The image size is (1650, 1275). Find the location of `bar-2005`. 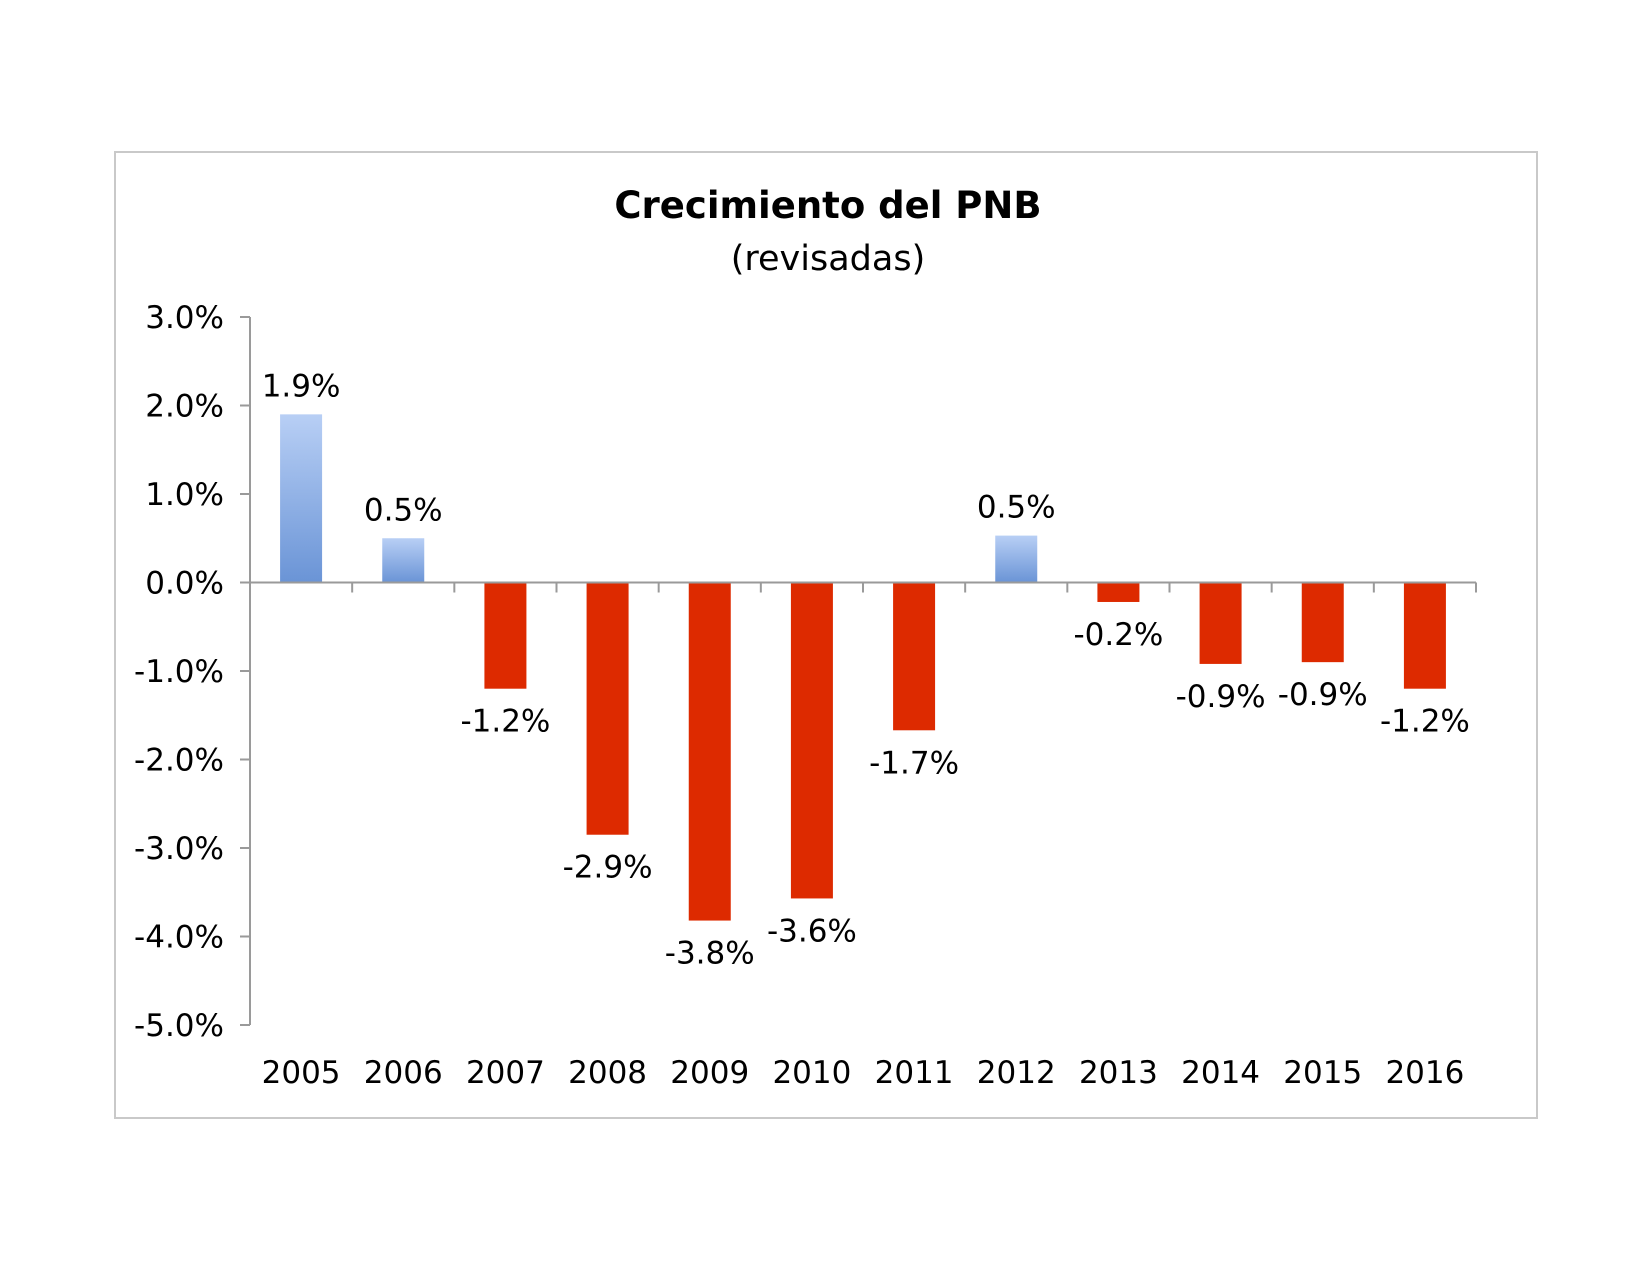

bar-2005 is located at coordinates (301, 498).